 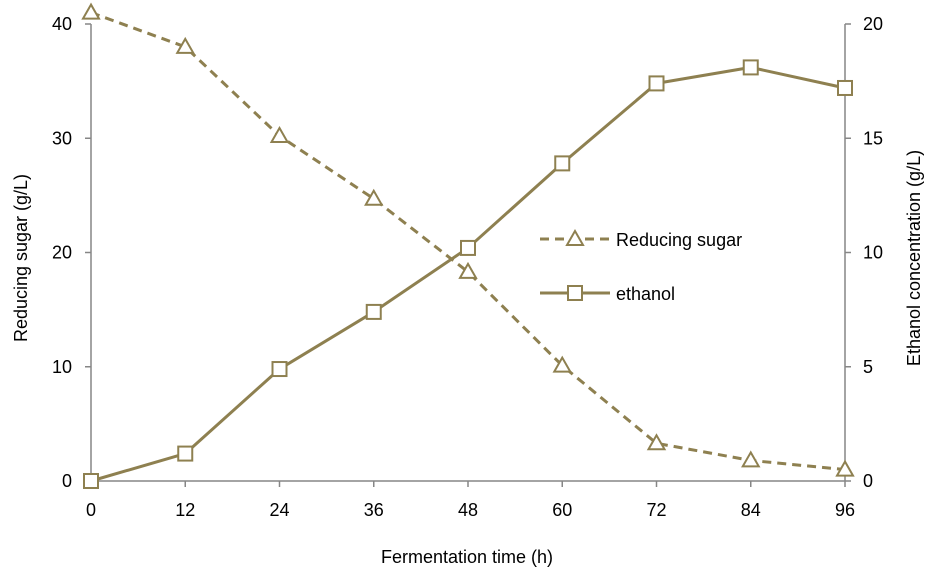 What do you see at coordinates (62, 253) in the screenshot?
I see `y-left-tick-label: 20` at bounding box center [62, 253].